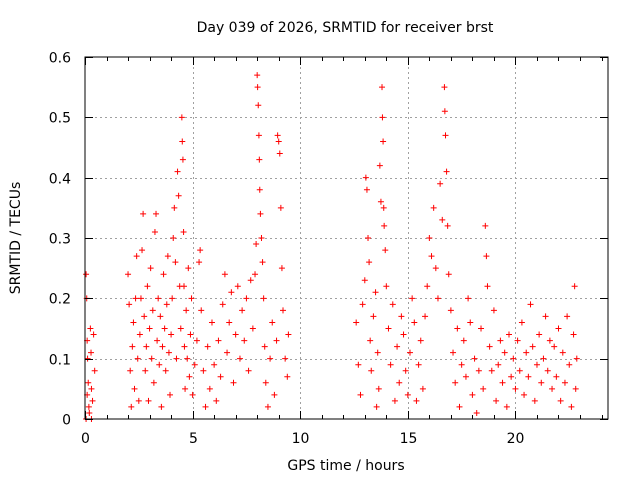 This screenshot has width=640, height=480. Describe the element at coordinates (60, 119) in the screenshot. I see `y-tick-label: 0.5` at that location.